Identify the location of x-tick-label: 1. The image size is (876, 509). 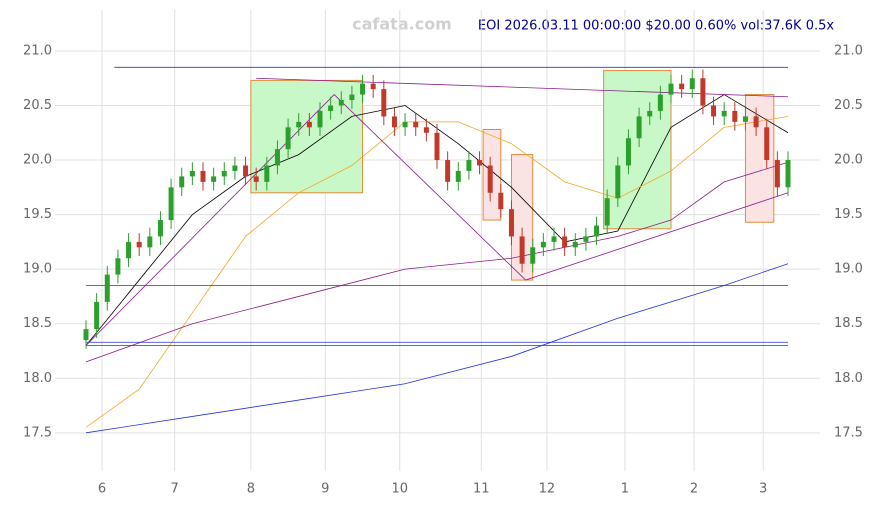
(625, 489).